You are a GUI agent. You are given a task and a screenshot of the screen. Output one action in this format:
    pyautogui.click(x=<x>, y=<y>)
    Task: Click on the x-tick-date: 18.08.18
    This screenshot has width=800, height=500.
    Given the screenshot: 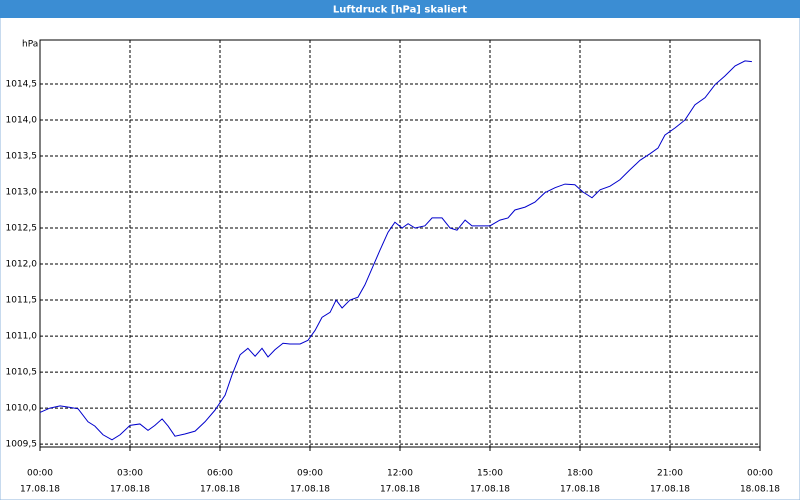 What is the action you would take?
    pyautogui.click(x=760, y=490)
    